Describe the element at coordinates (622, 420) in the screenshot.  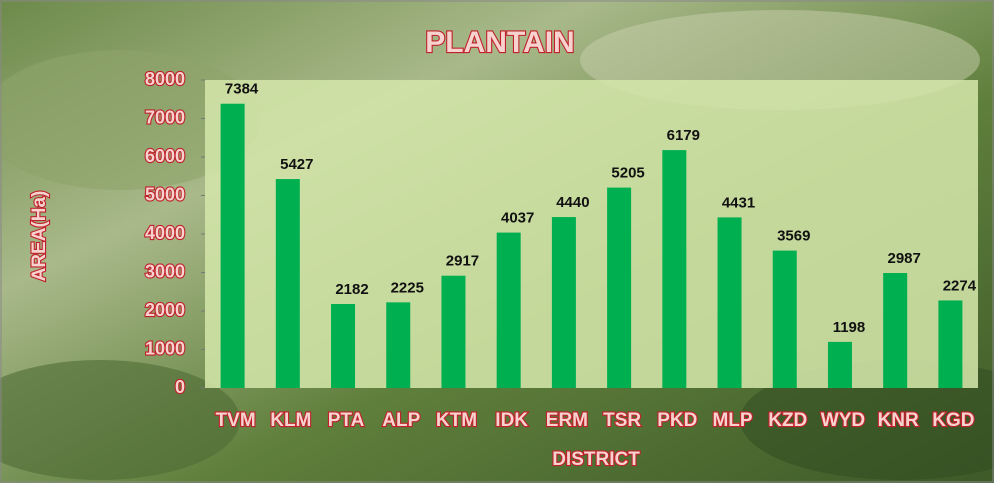
I see `x-tick-label: TSR` at that location.